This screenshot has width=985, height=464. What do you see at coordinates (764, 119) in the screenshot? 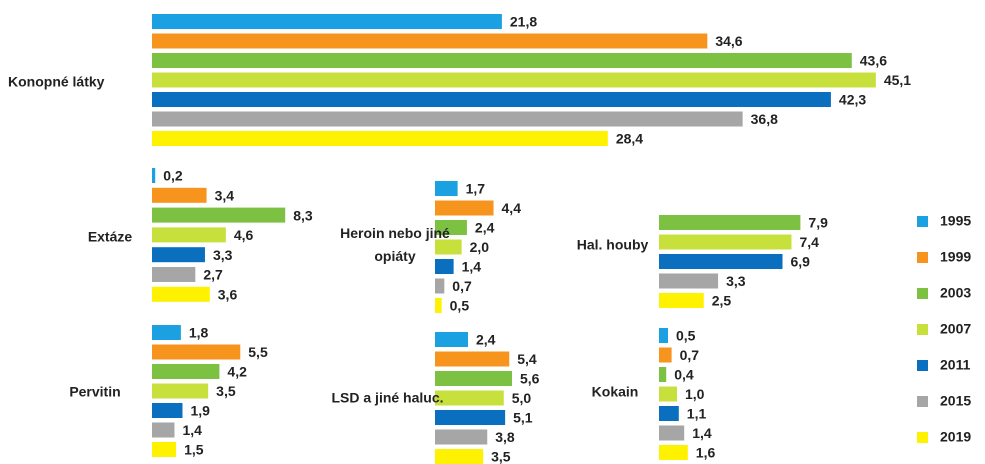
I see `value-label: 36,8` at bounding box center [764, 119].